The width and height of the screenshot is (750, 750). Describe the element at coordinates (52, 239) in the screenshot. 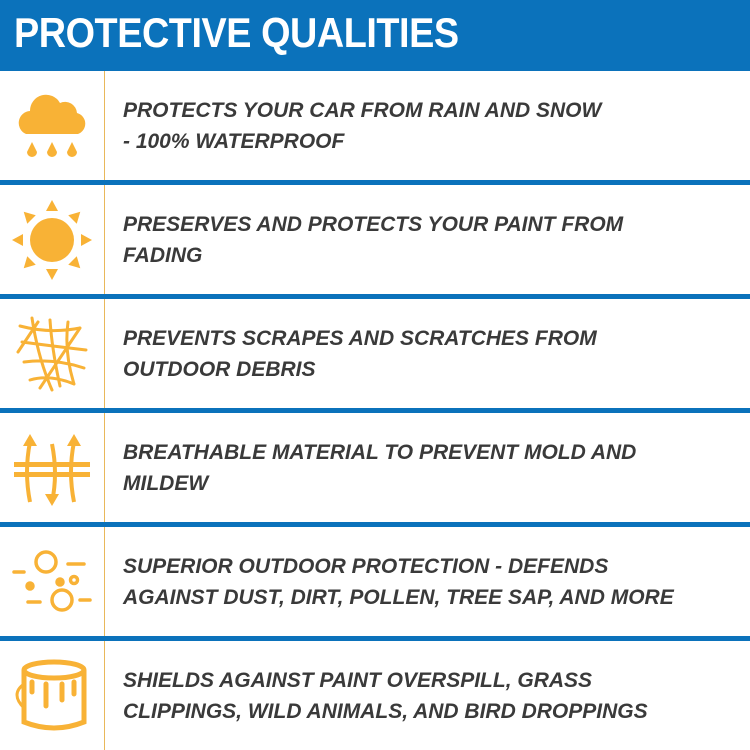

I see `sun-icon` at that location.